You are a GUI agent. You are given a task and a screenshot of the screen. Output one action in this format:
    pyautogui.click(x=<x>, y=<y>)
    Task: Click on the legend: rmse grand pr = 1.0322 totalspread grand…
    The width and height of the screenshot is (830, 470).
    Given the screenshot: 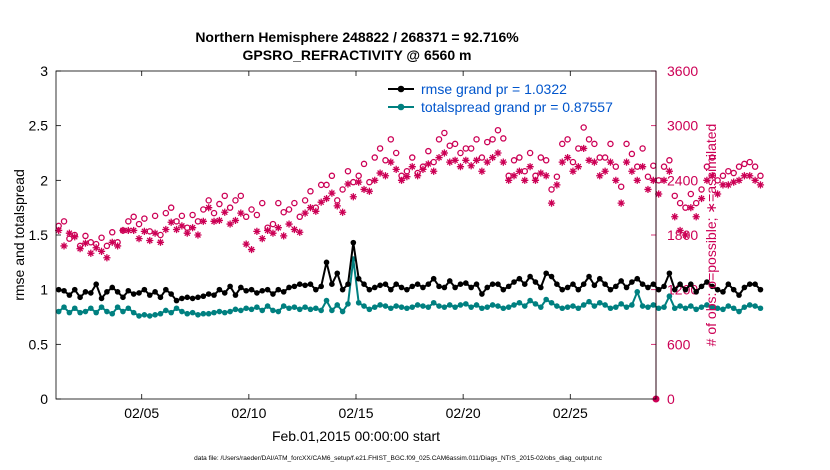 What is the action you would take?
    pyautogui.click(x=500, y=98)
    